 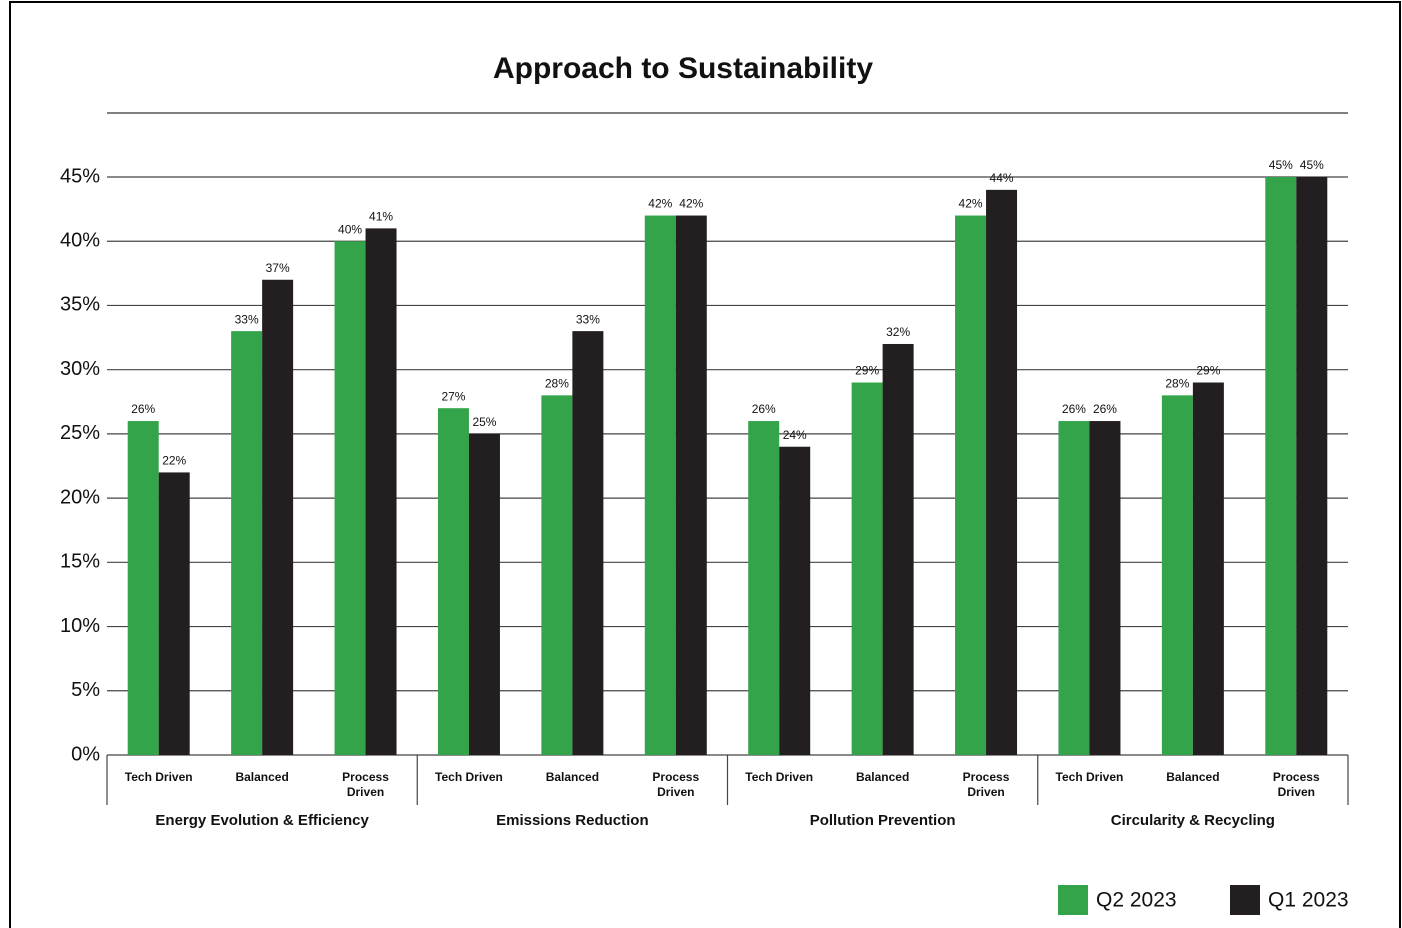 I want to click on value-label: 37%, so click(x=278, y=268).